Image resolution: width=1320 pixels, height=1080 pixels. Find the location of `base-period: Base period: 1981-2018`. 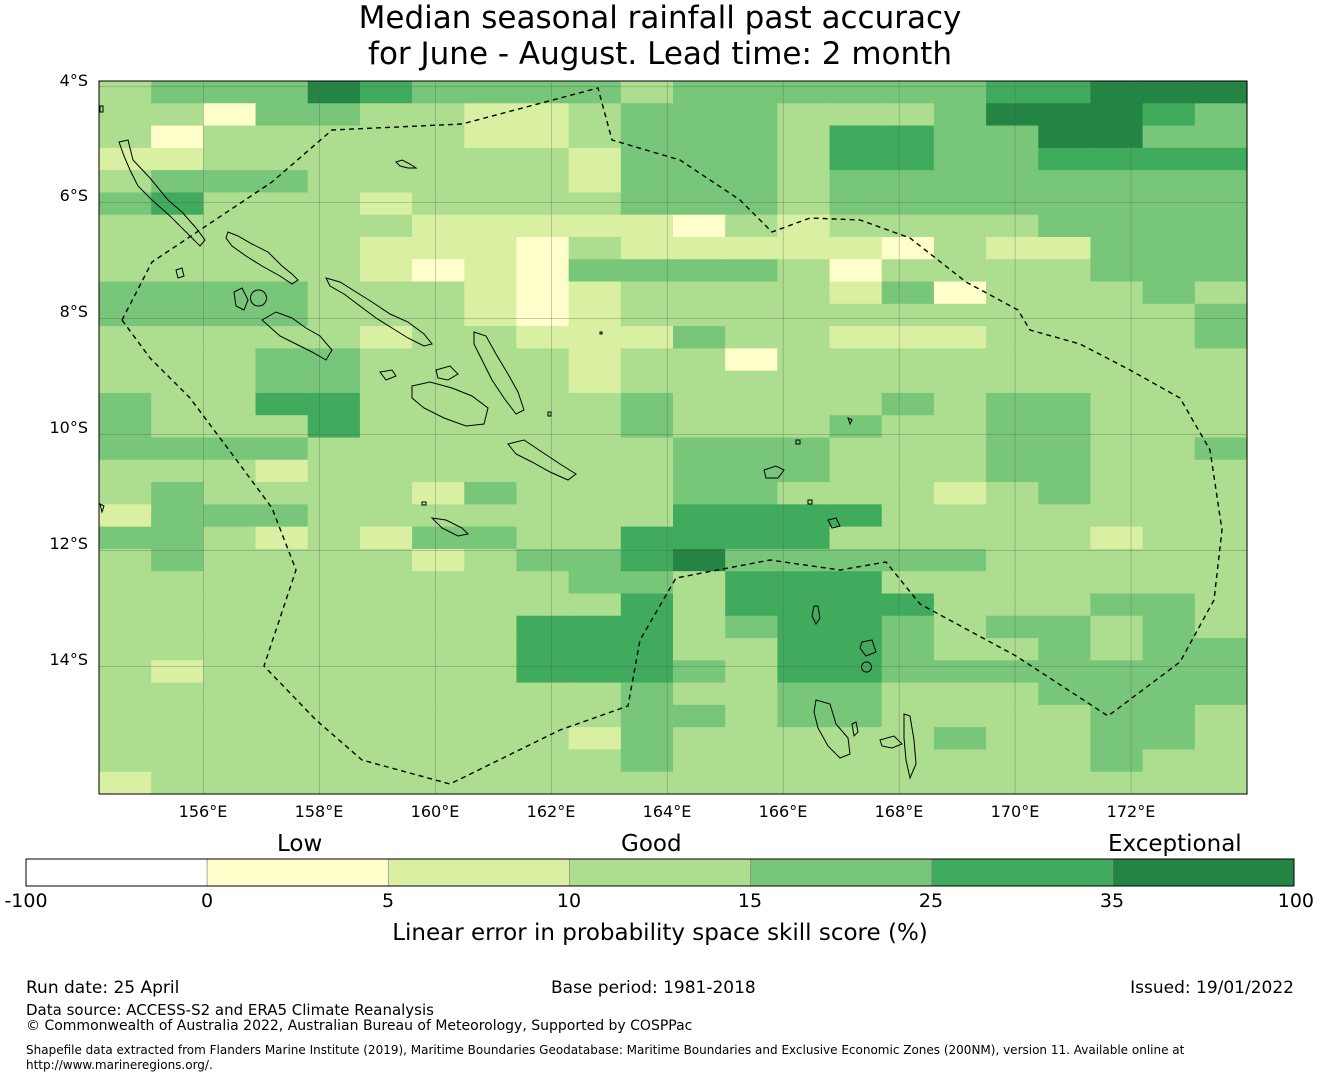

base-period: Base period: 1981-2018 is located at coordinates (653, 988).